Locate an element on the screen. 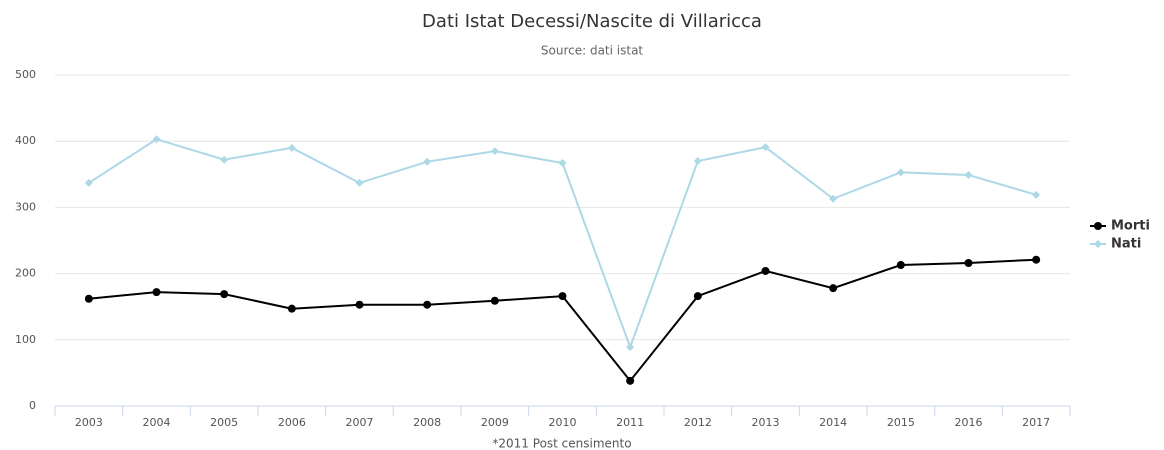 This screenshot has width=1164, height=450. x-tick-label: 2006 is located at coordinates (292, 422).